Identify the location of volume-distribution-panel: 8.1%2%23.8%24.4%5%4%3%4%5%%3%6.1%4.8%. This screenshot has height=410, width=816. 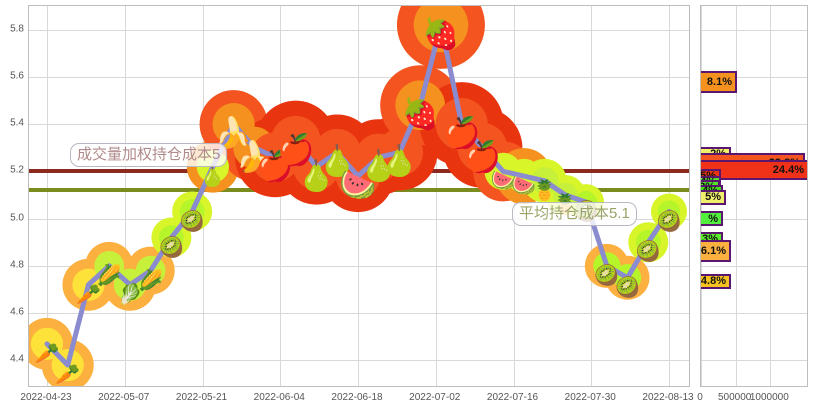
(754, 196).